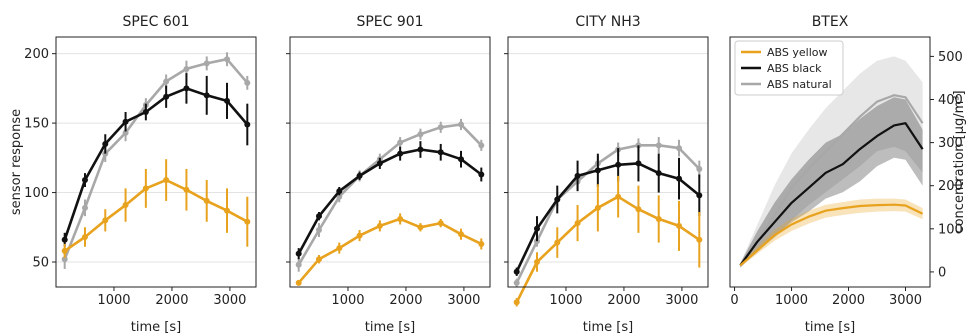 This screenshot has height=334, width=974. Describe the element at coordinates (799, 84) in the screenshot. I see `legend-label-abs-natural: ABS natural` at that location.